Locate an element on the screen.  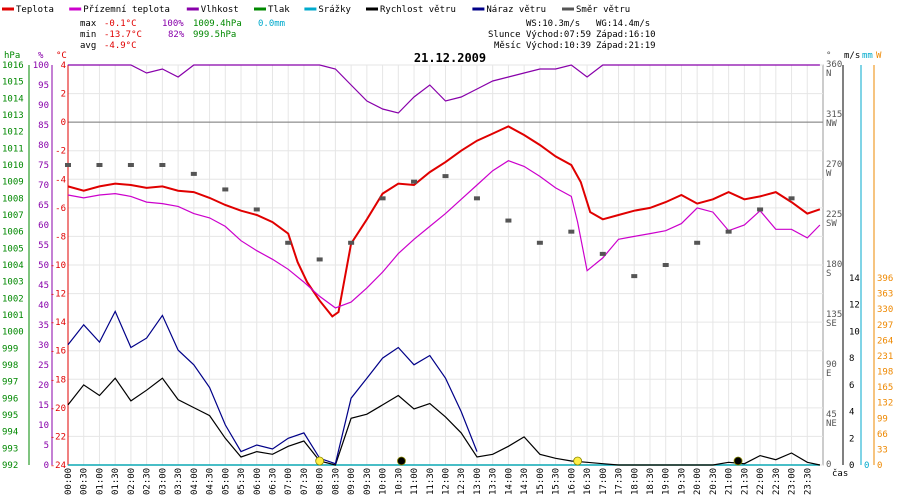
w-tick-label: 0 is located at coordinates (879, 466).